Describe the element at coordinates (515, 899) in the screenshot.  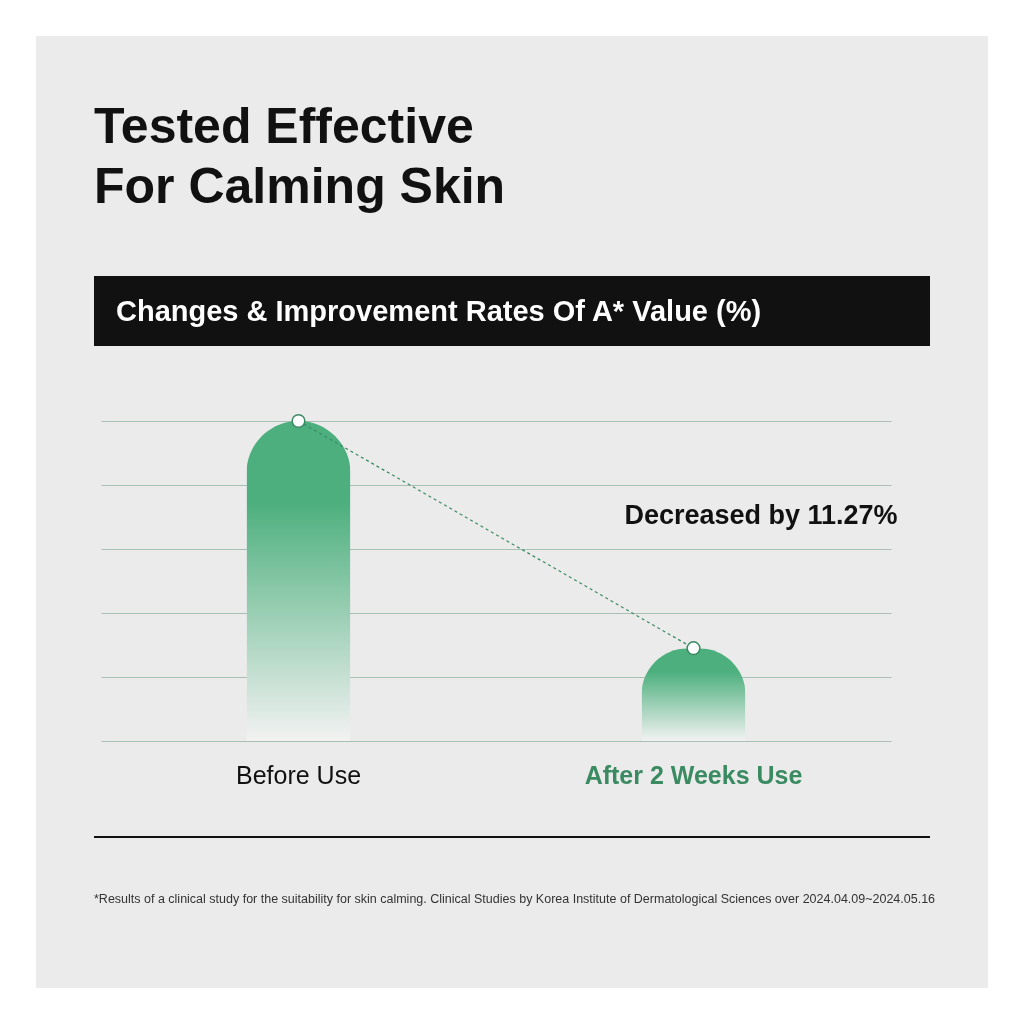
I see `text: *Results of a clinical study for the suitability for skin calming. Clinical Studies by Korea Institute of Dermatological Sciences over 2024.04.09~2024.05.16` at that location.